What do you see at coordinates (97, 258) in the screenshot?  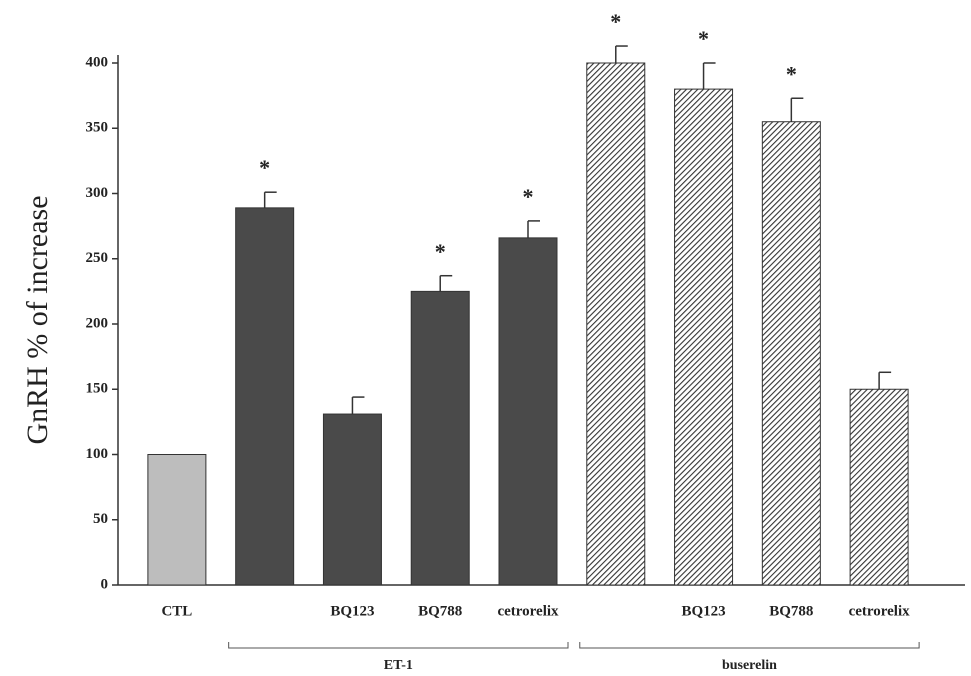 I see `y-tick-label: 250` at bounding box center [97, 258].